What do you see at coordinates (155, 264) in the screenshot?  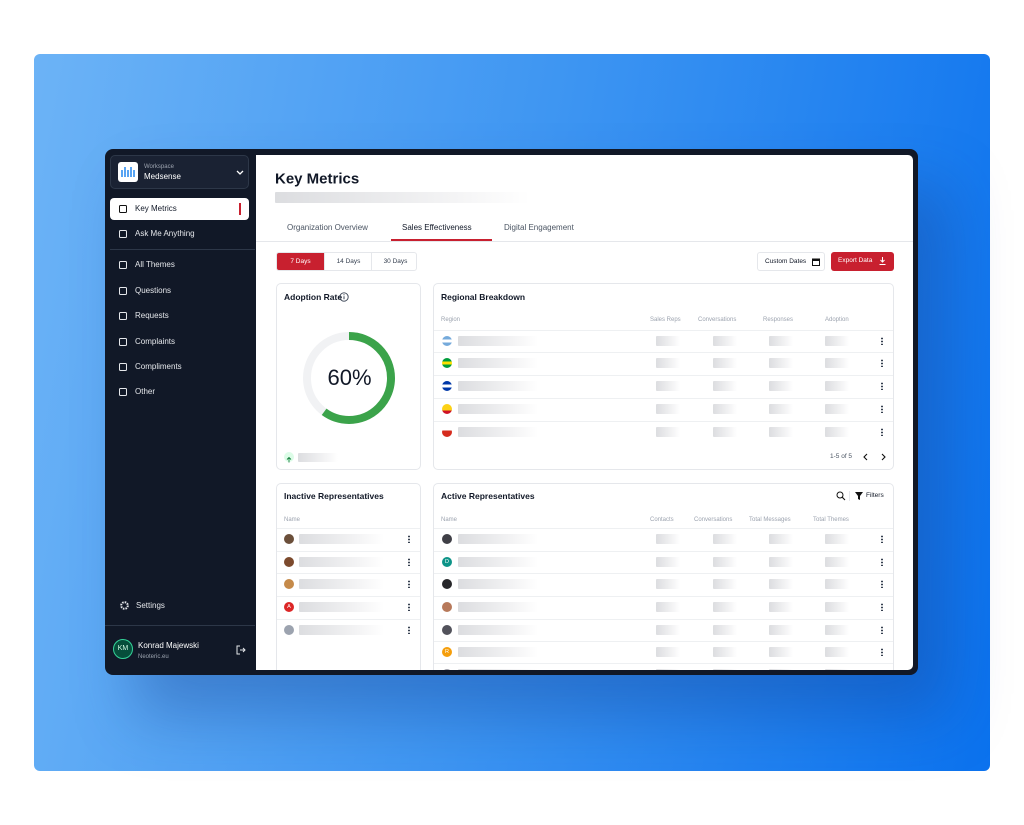 I see `nav-item: All Themes` at bounding box center [155, 264].